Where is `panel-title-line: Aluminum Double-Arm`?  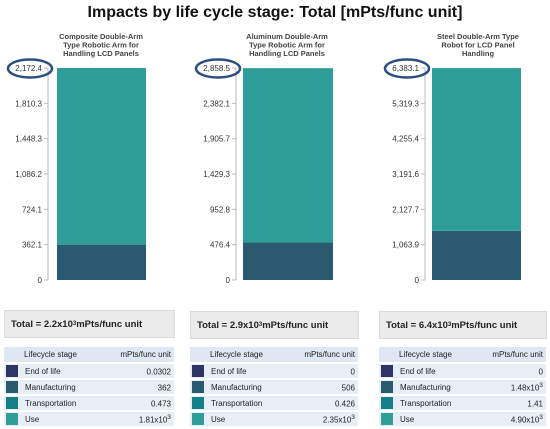
panel-title-line: Aluminum Double-Arm is located at coordinates (287, 36).